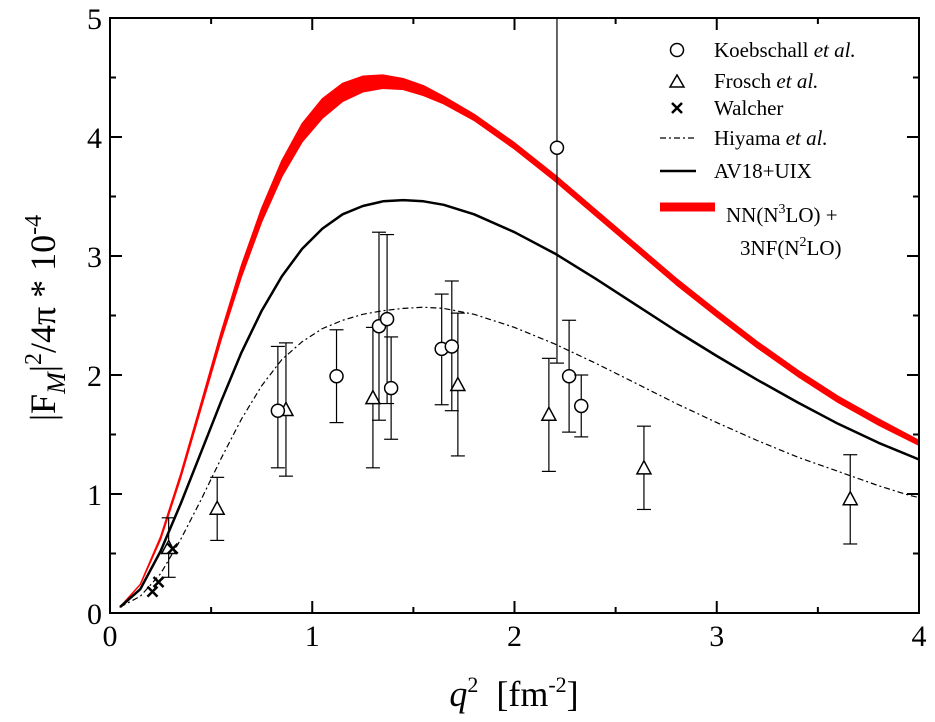 Image resolution: width=935 pixels, height=722 pixels. What do you see at coordinates (782, 214) in the screenshot?
I see `legend-chiral-label-1: NN(N3LO) +` at bounding box center [782, 214].